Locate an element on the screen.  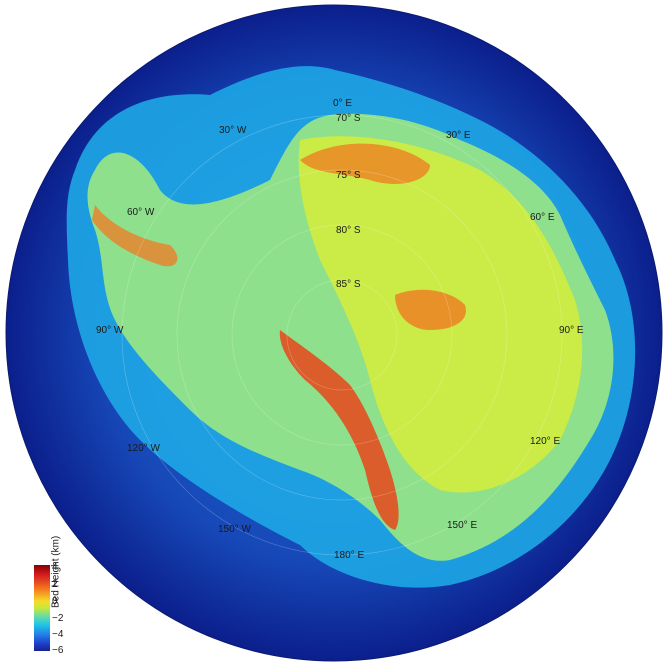
label-120w: 120° W is located at coordinates (143, 448).